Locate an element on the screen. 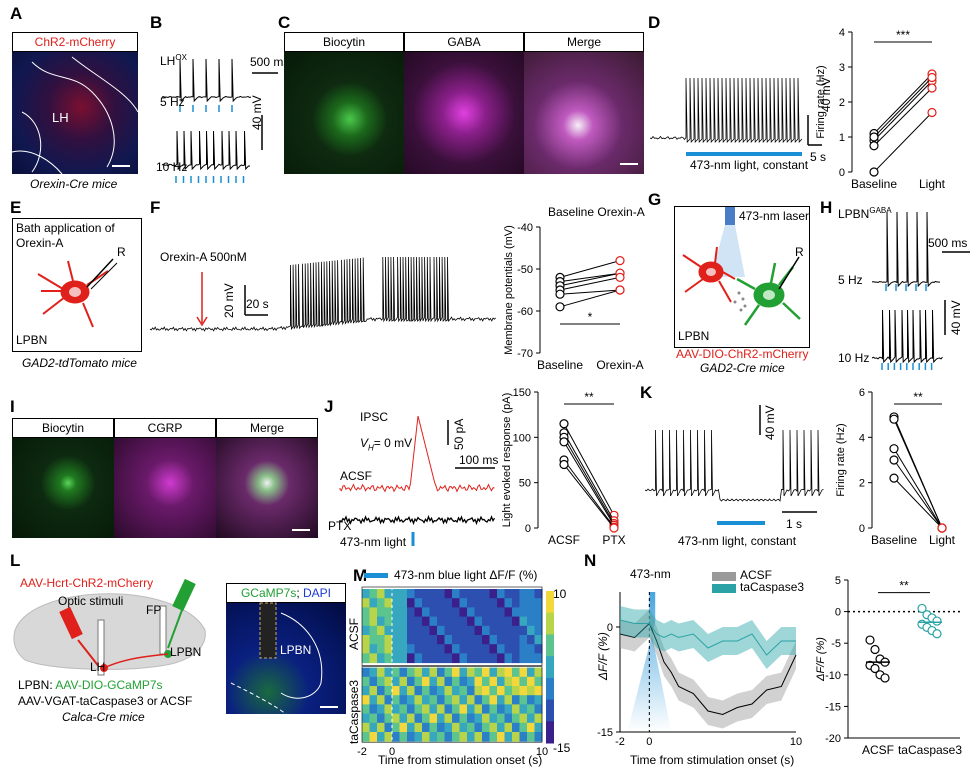 The height and width of the screenshot is (773, 974). b-freq-5hz: 5 Hz is located at coordinates (172, 102).